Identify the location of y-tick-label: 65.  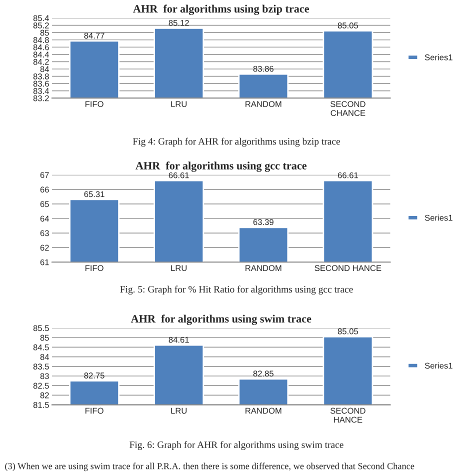
(44, 204).